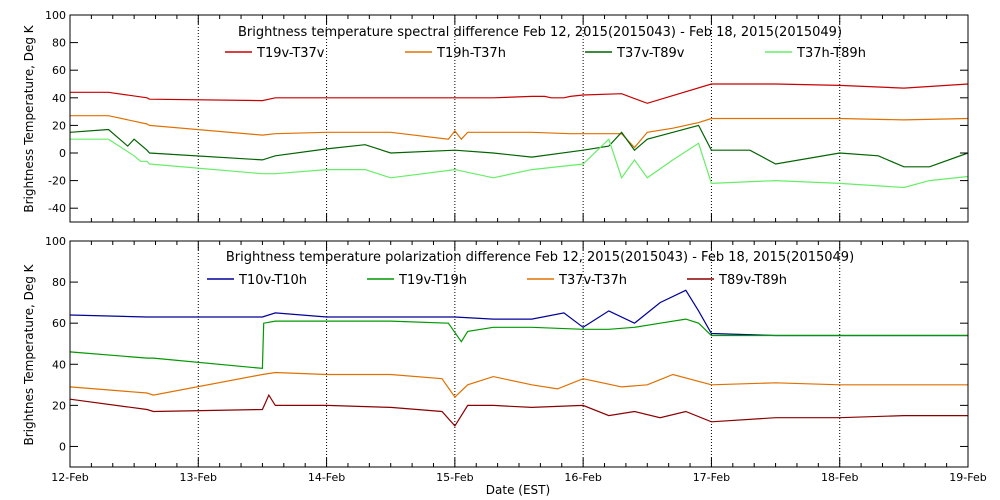 The width and height of the screenshot is (1000, 500). I want to click on x-tick-label: 12-Feb, so click(69, 477).